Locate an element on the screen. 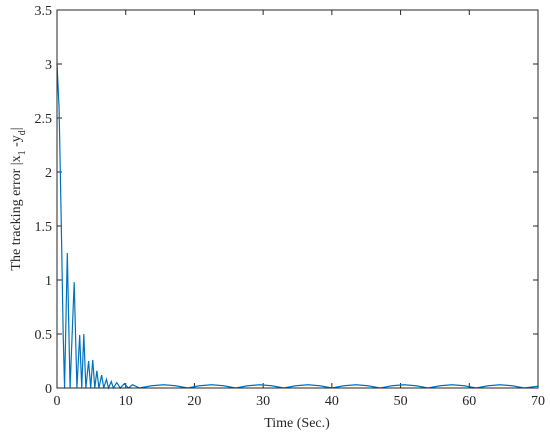  x-axis-label: Time (Sec.) is located at coordinates (297, 423).